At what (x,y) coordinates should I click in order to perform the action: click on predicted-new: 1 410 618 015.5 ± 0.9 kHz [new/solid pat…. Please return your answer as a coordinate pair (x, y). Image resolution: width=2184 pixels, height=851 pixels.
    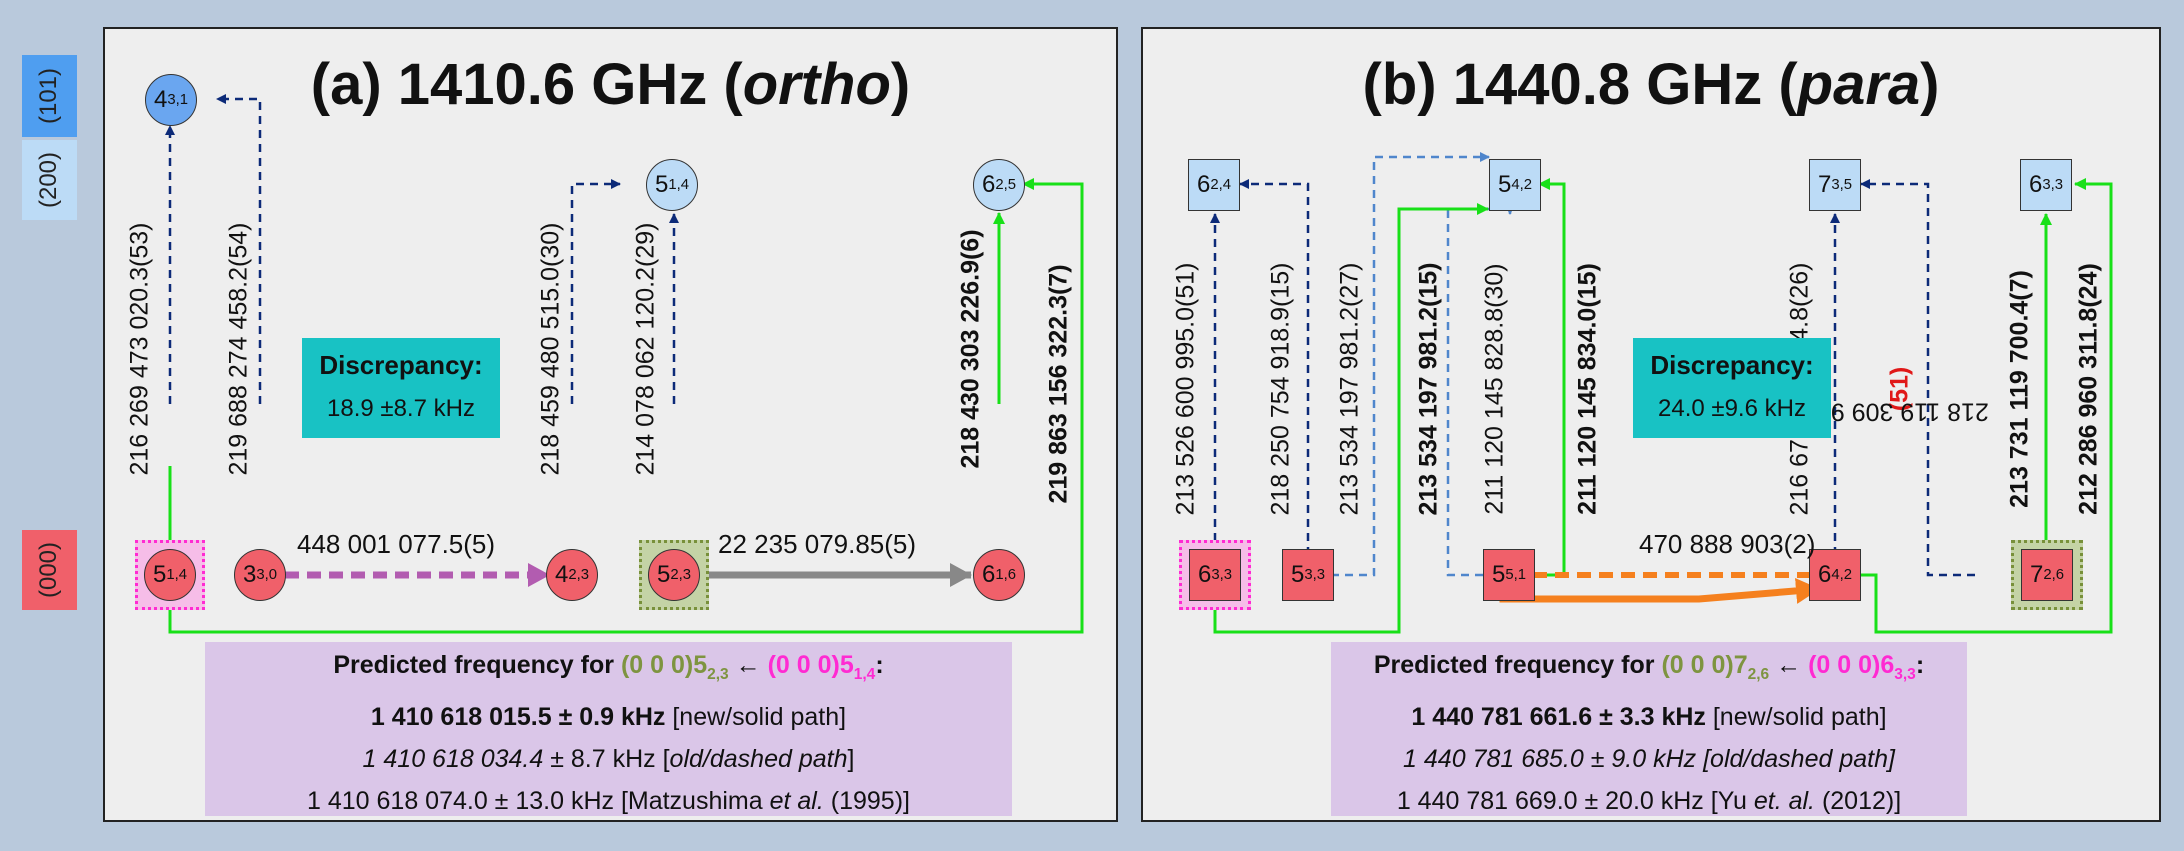
    Looking at the image, I should click on (608, 717).